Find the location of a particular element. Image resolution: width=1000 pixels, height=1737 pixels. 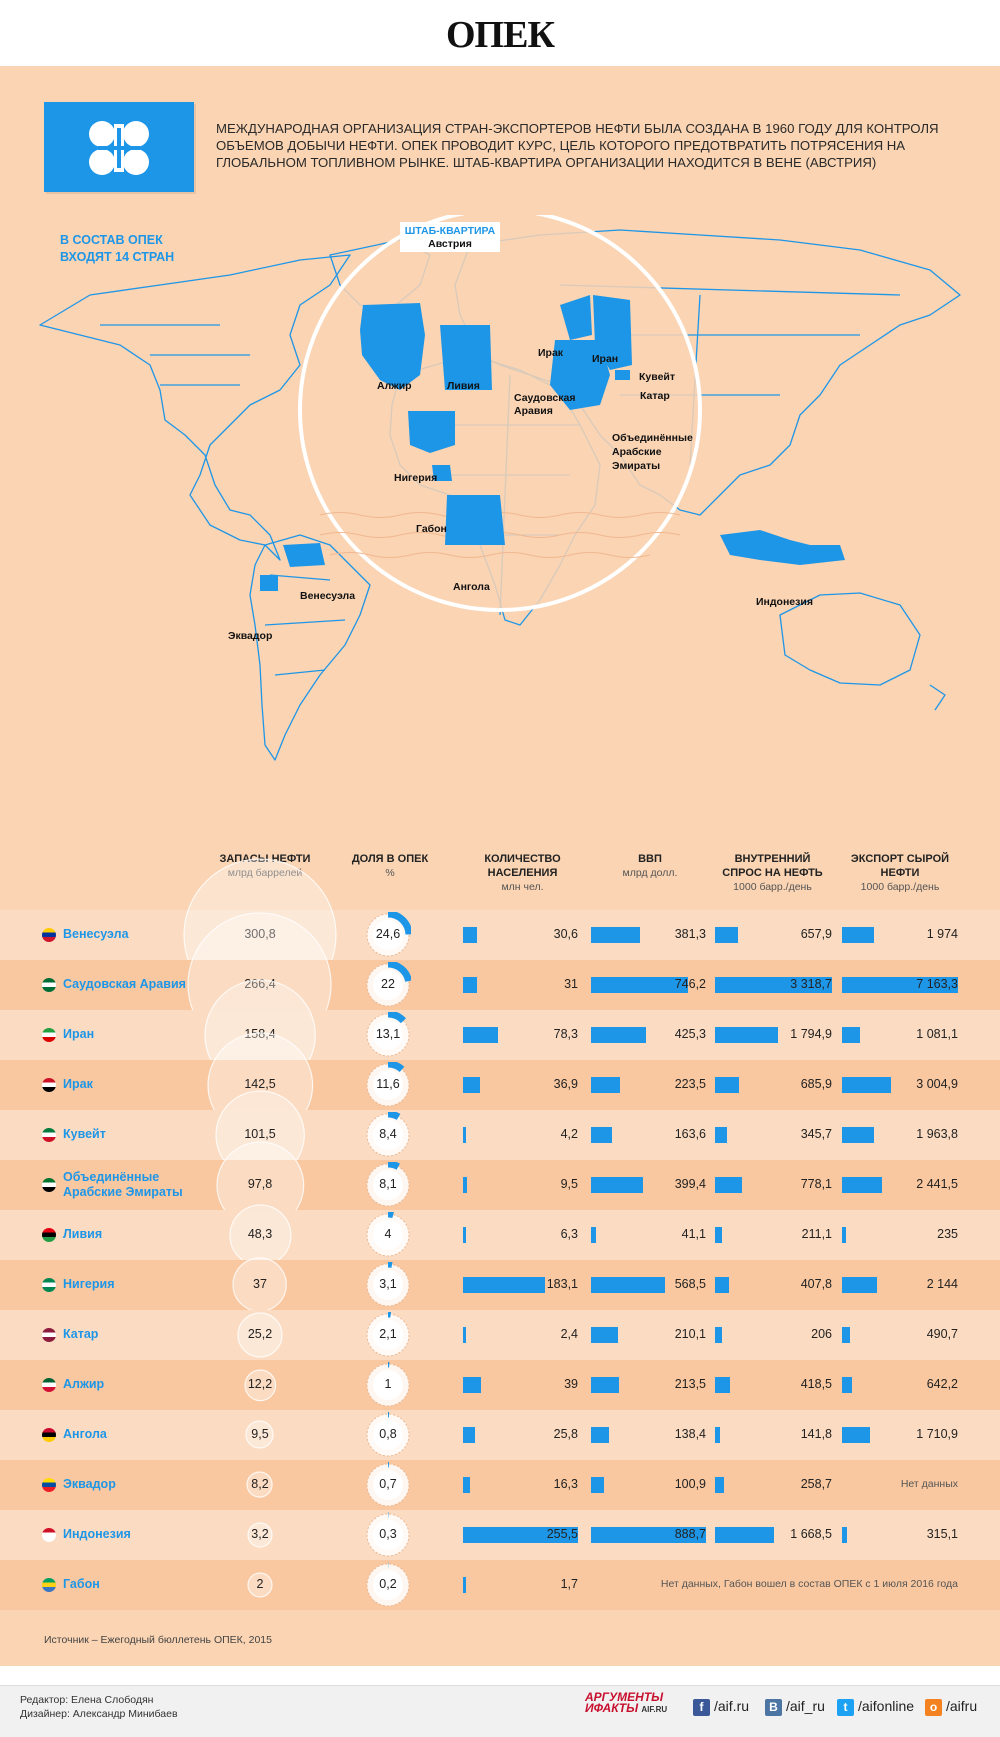

social-link: B/aif_ru is located at coordinates (795, 1707).